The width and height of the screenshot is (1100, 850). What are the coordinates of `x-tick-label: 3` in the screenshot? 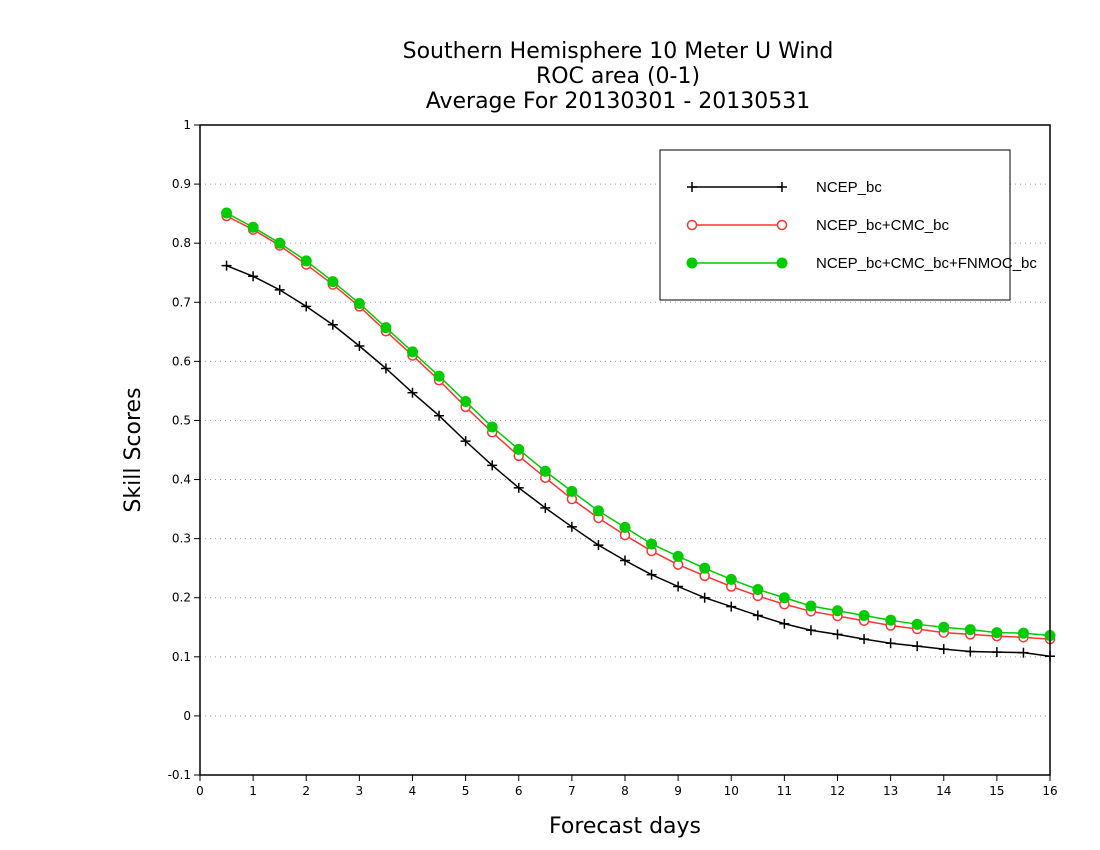 It's located at (360, 791).